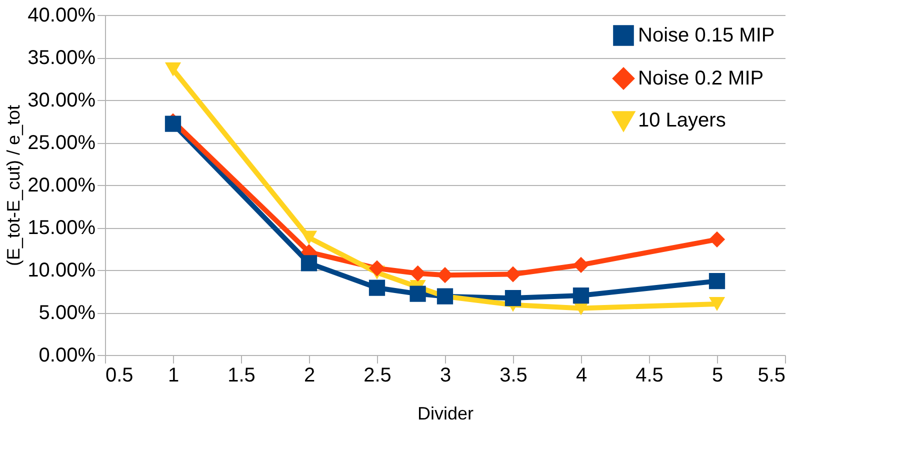  Describe the element at coordinates (62, 101) in the screenshot. I see `y-tick-label: 30.00%` at that location.